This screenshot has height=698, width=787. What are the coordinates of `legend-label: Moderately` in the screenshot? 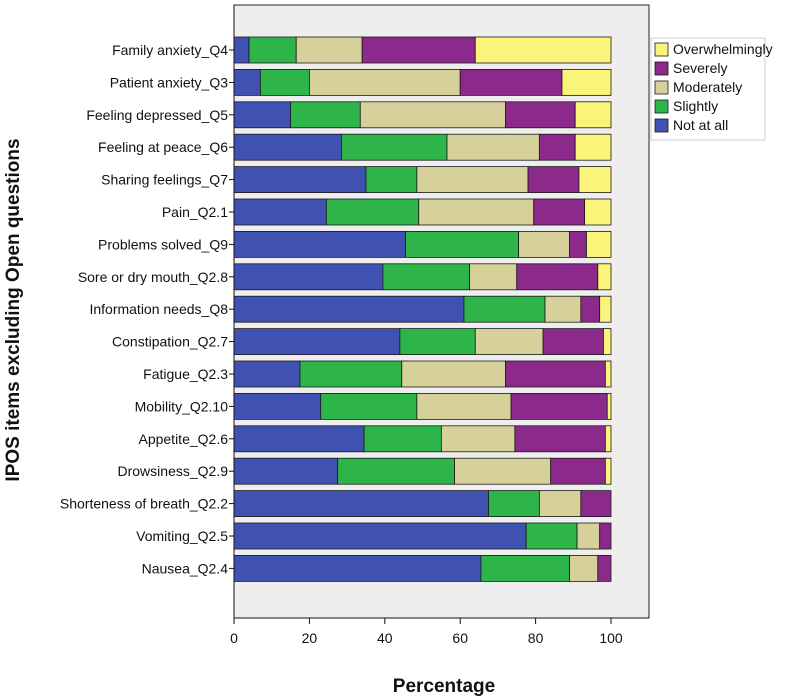 It's located at (707, 87).